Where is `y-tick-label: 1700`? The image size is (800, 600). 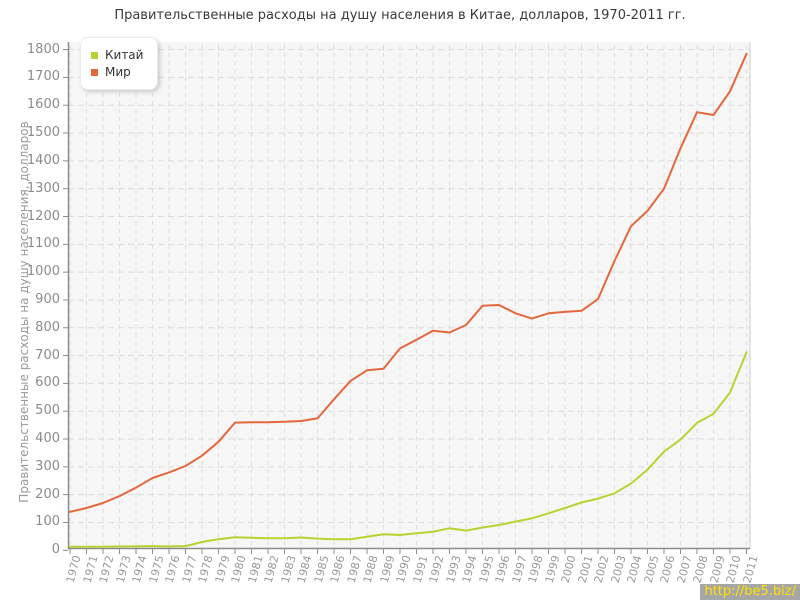
y-tick-label: 1700 is located at coordinates (43, 77).